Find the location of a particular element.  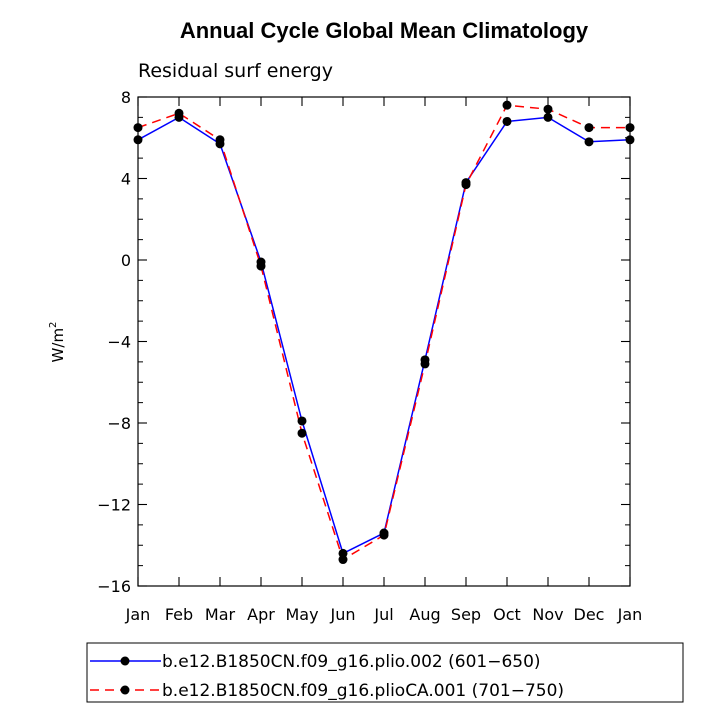

y-axis-label-superscript: 2 is located at coordinates (53, 325).